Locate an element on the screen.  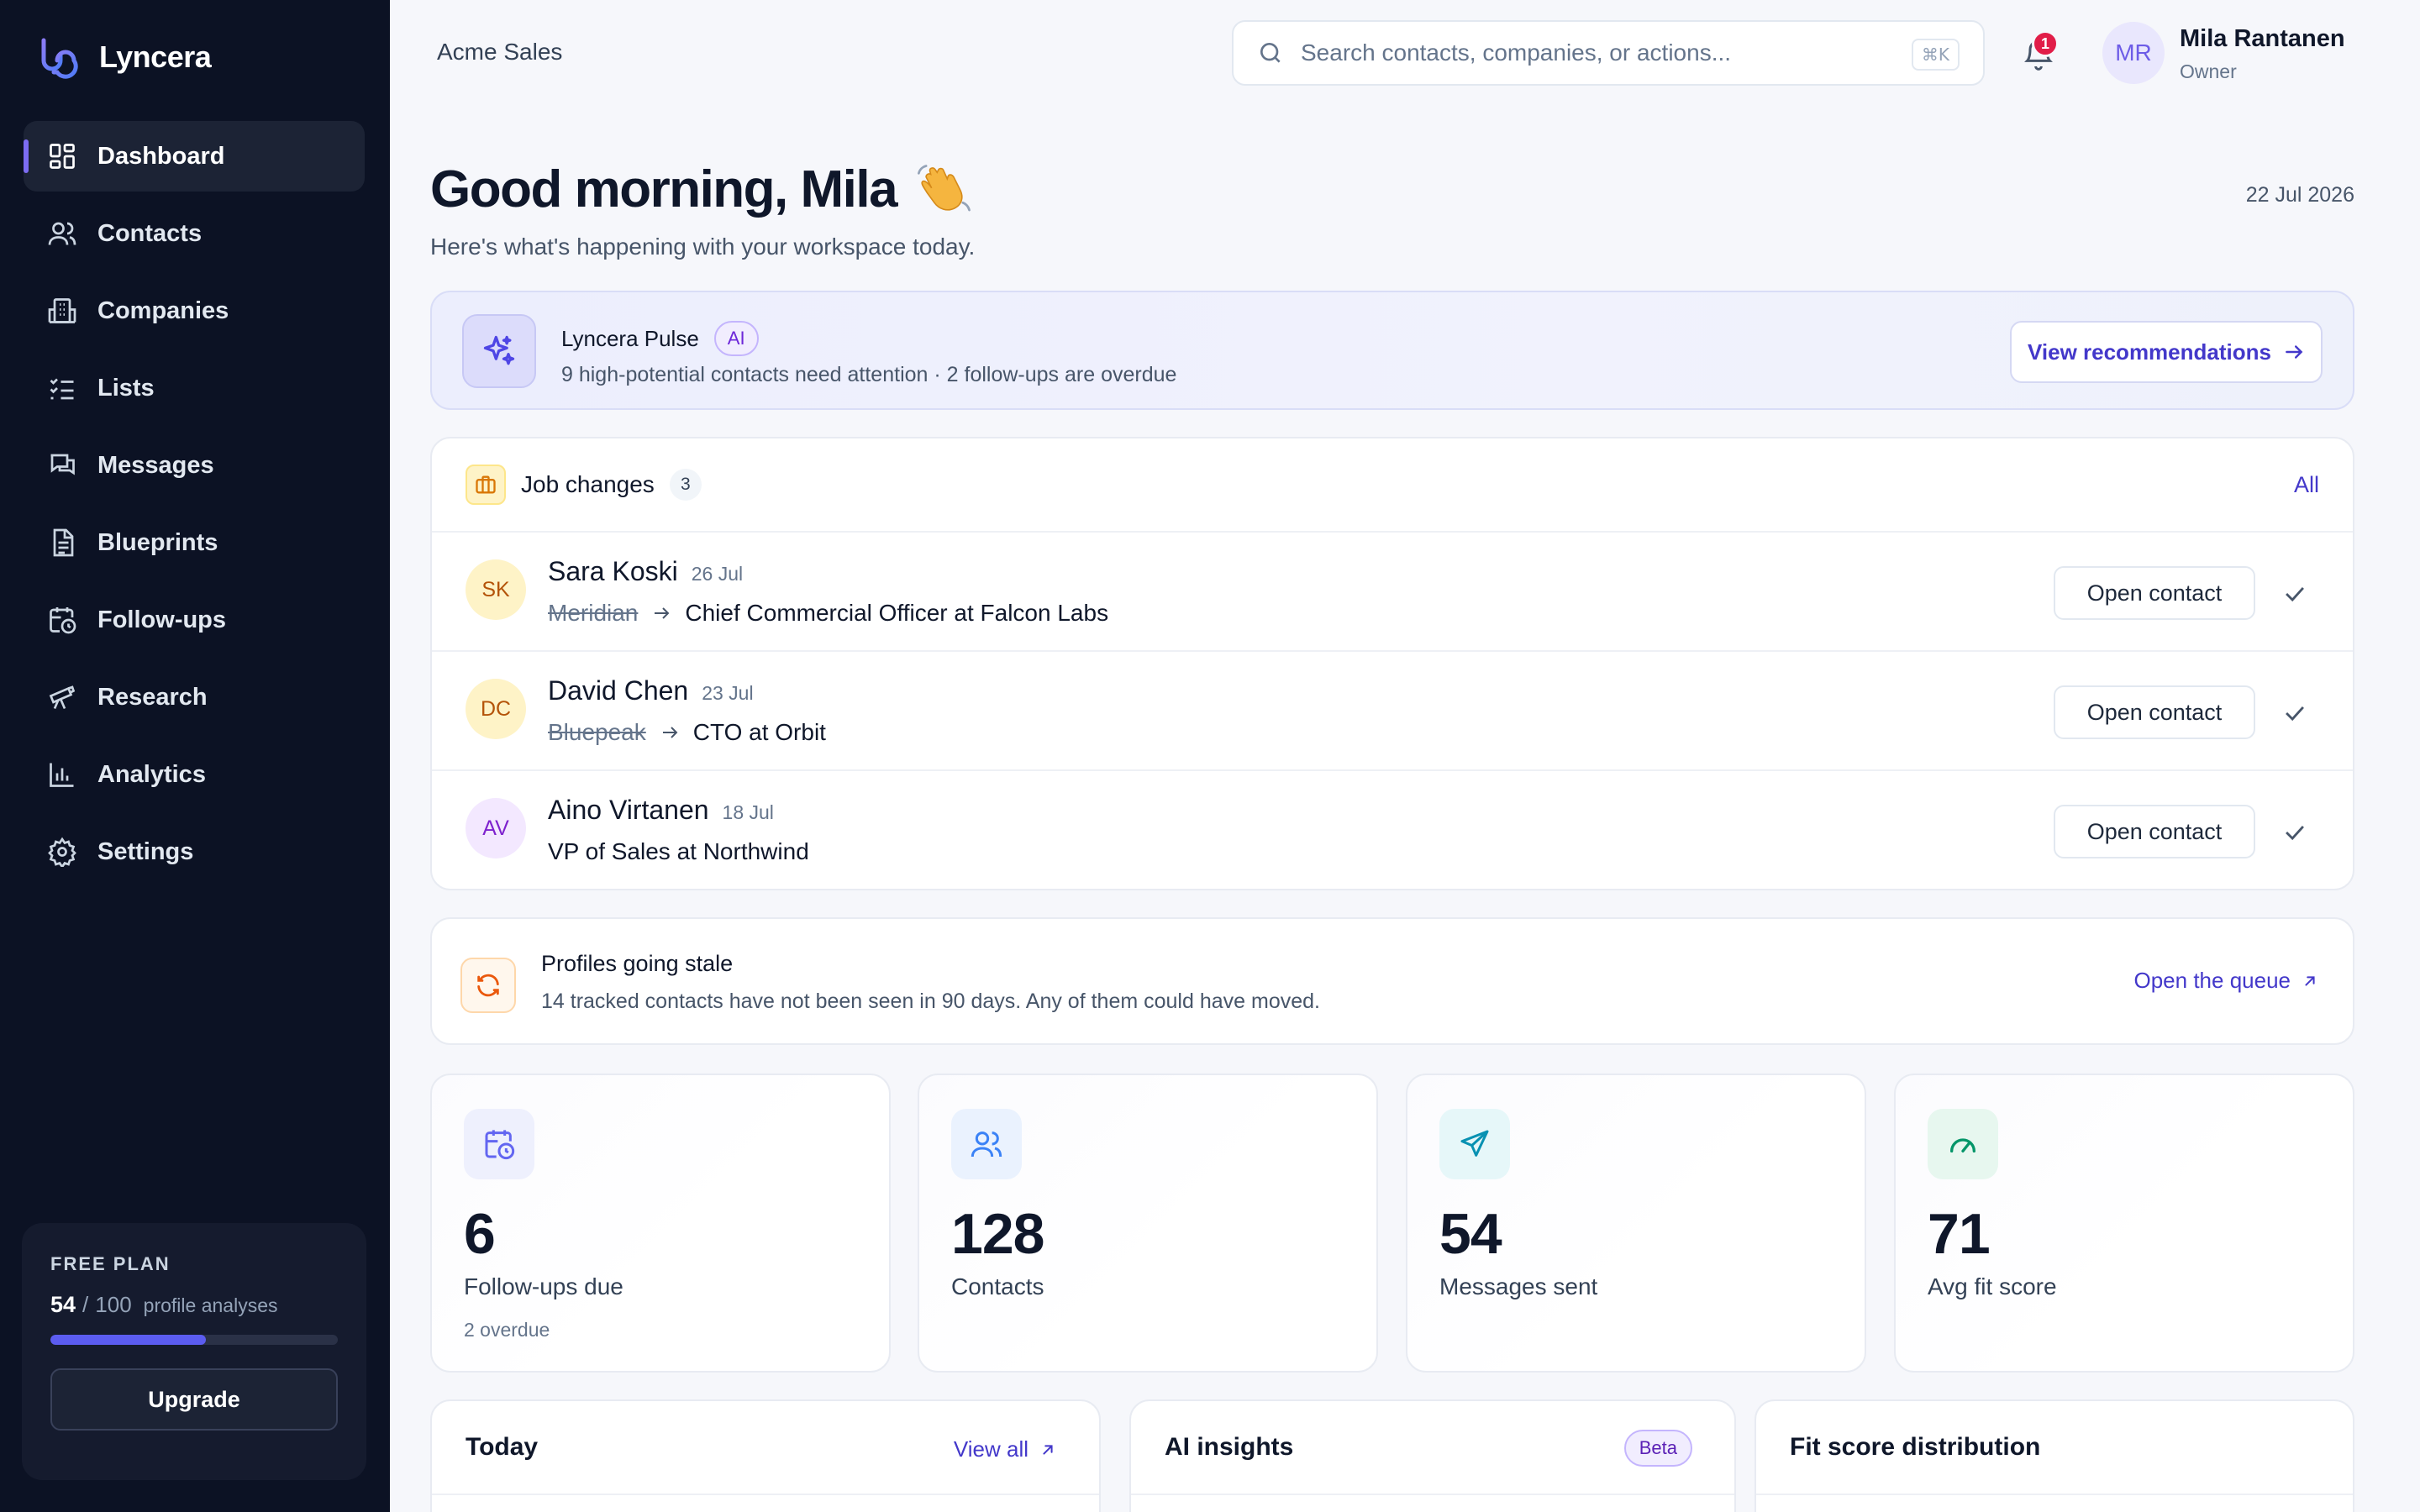
document-icon is located at coordinates (64, 542).